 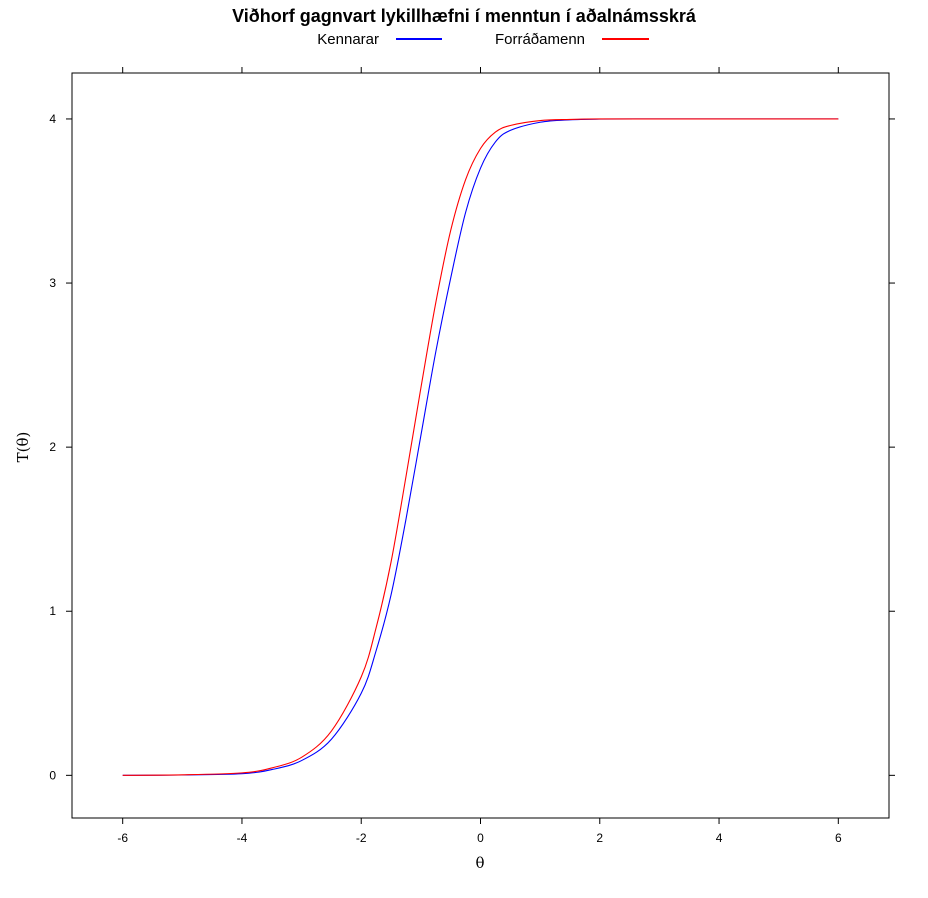 What do you see at coordinates (480, 838) in the screenshot?
I see `x-tick-label: 0` at bounding box center [480, 838].